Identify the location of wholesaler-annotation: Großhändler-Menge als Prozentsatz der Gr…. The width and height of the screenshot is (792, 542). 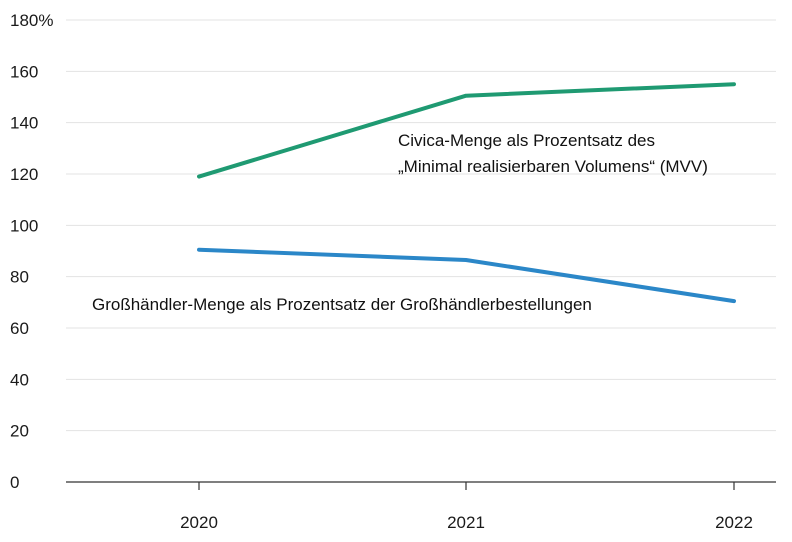
(342, 304).